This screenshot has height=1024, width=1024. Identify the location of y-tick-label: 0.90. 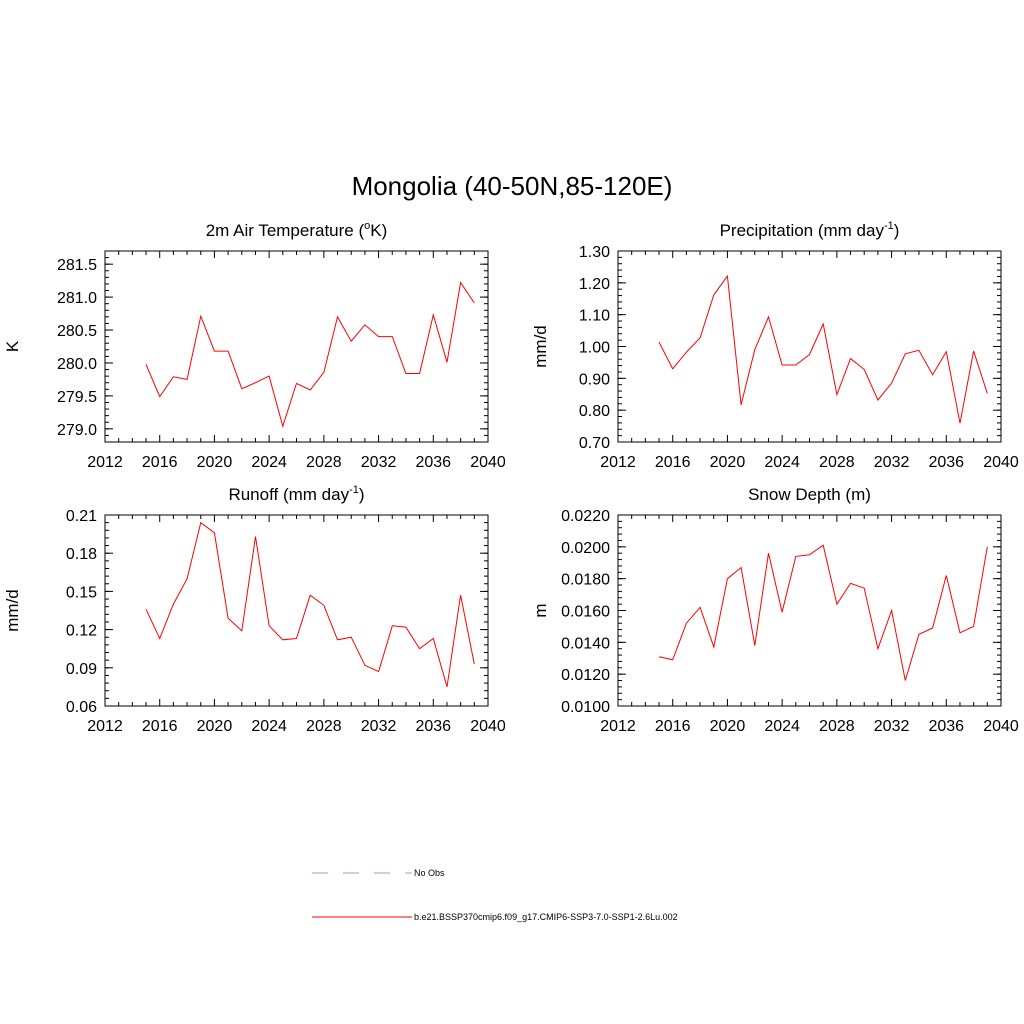
(594, 379).